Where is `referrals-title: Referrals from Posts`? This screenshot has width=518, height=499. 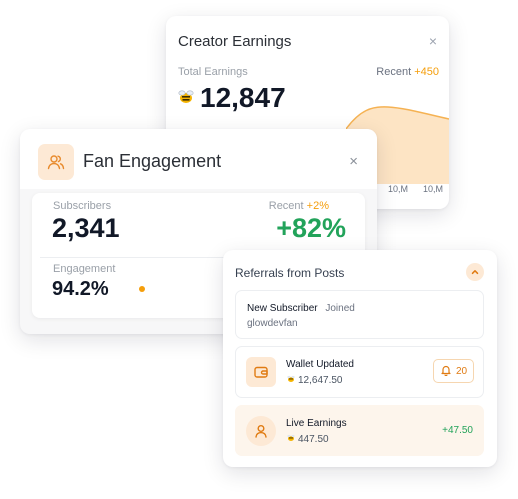 referrals-title: Referrals from Posts is located at coordinates (290, 273).